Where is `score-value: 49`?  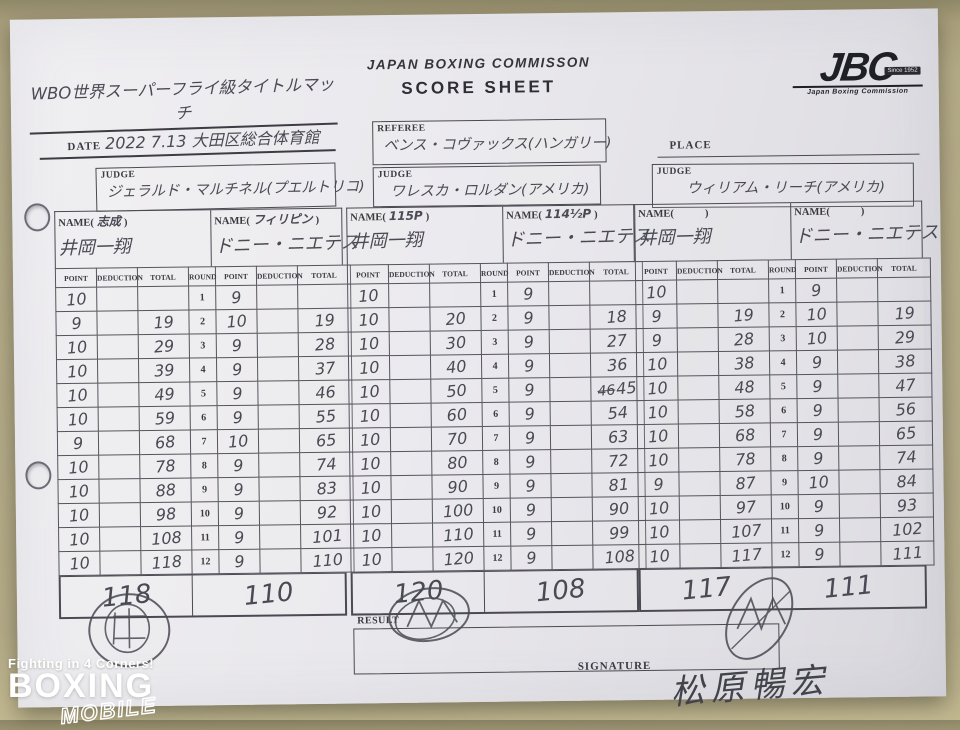
score-value: 49 is located at coordinates (164, 394).